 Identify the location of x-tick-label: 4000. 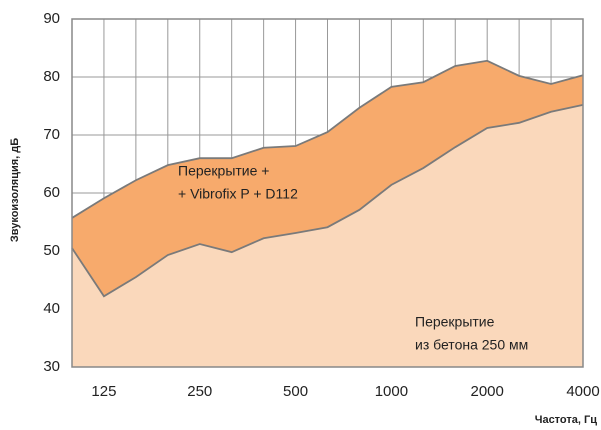
(582, 391).